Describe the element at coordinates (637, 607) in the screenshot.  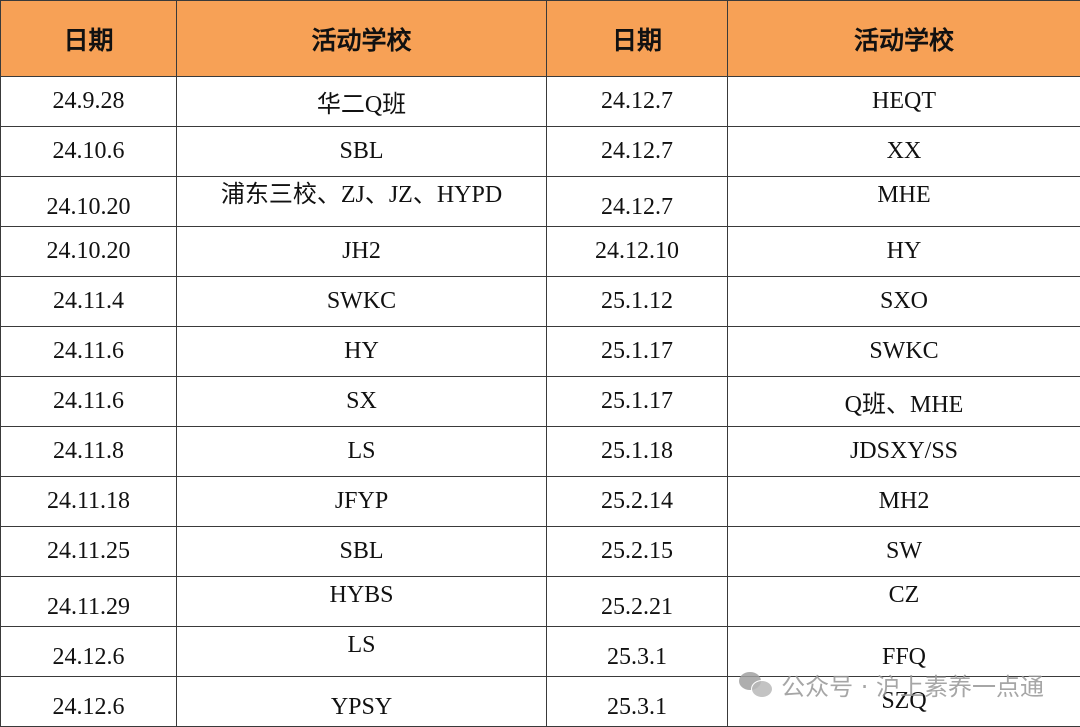
I see `cell-text: 25.2.21` at that location.